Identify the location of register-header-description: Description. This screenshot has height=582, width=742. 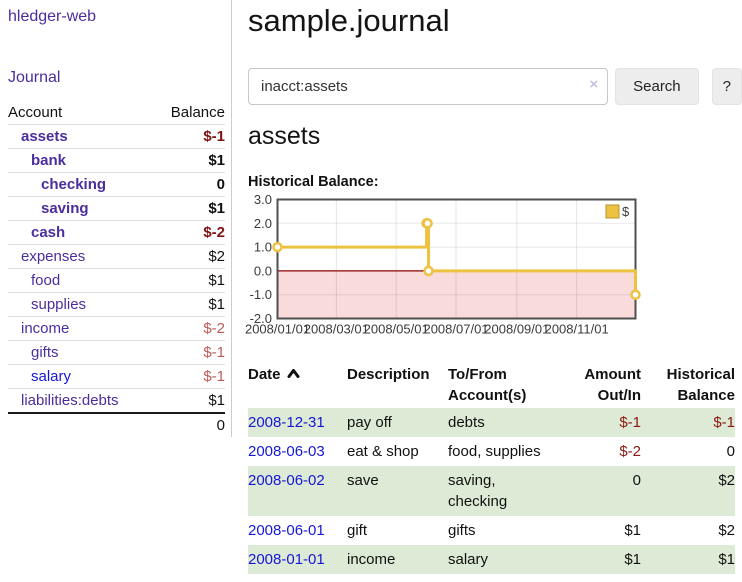
(388, 374).